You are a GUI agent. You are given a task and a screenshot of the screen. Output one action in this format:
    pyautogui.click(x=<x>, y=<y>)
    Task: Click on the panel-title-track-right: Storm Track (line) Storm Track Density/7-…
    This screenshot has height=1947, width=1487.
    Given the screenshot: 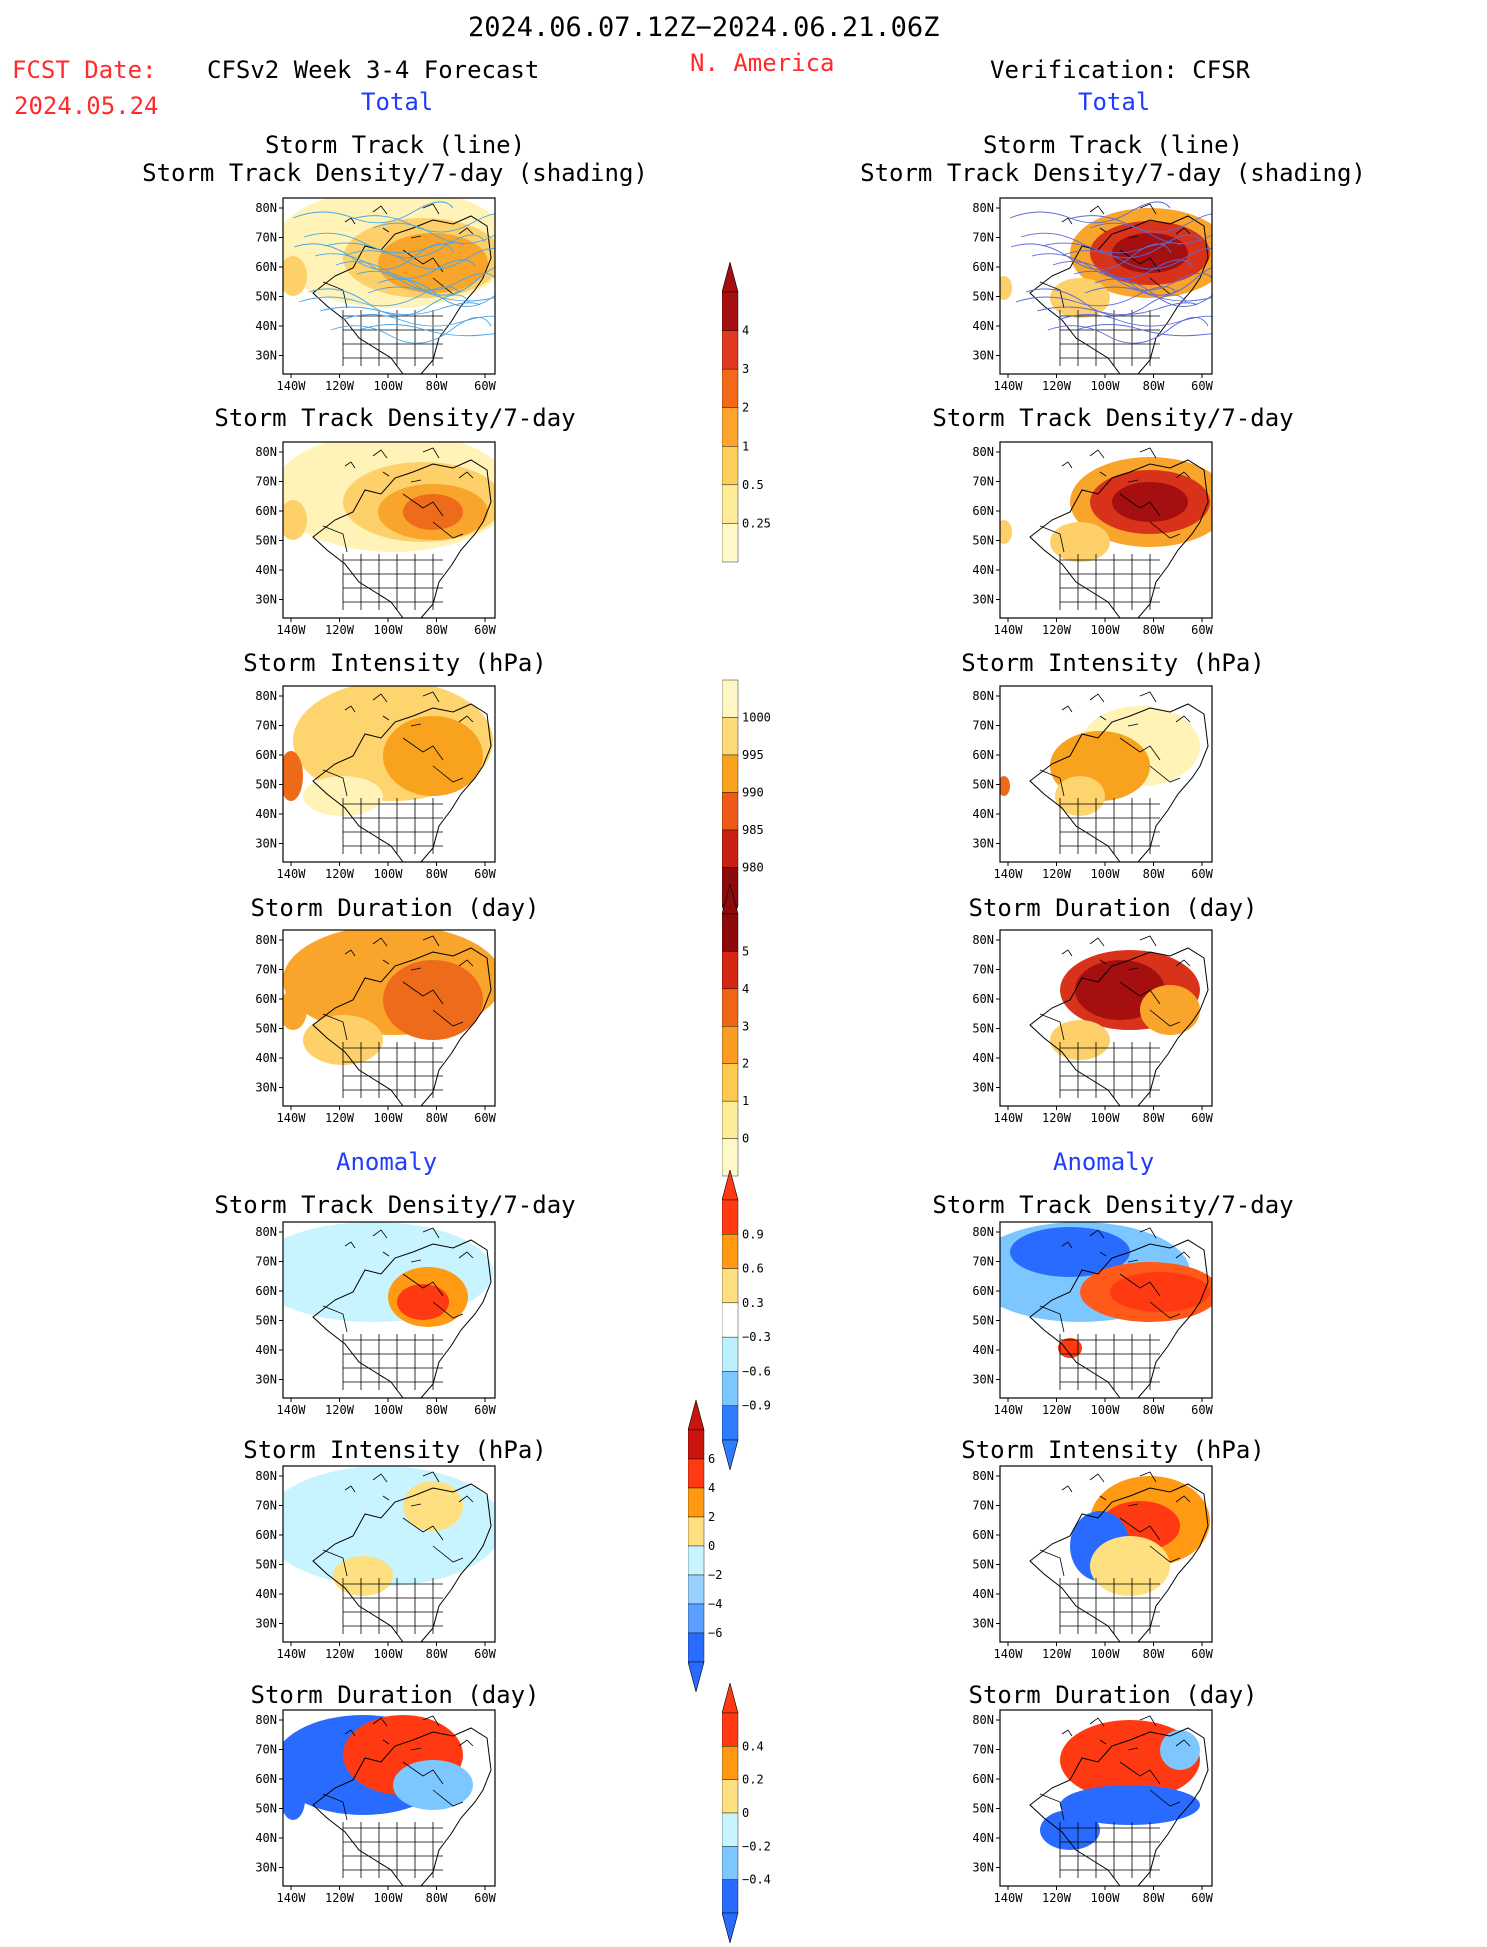 What is the action you would take?
    pyautogui.click(x=1113, y=159)
    